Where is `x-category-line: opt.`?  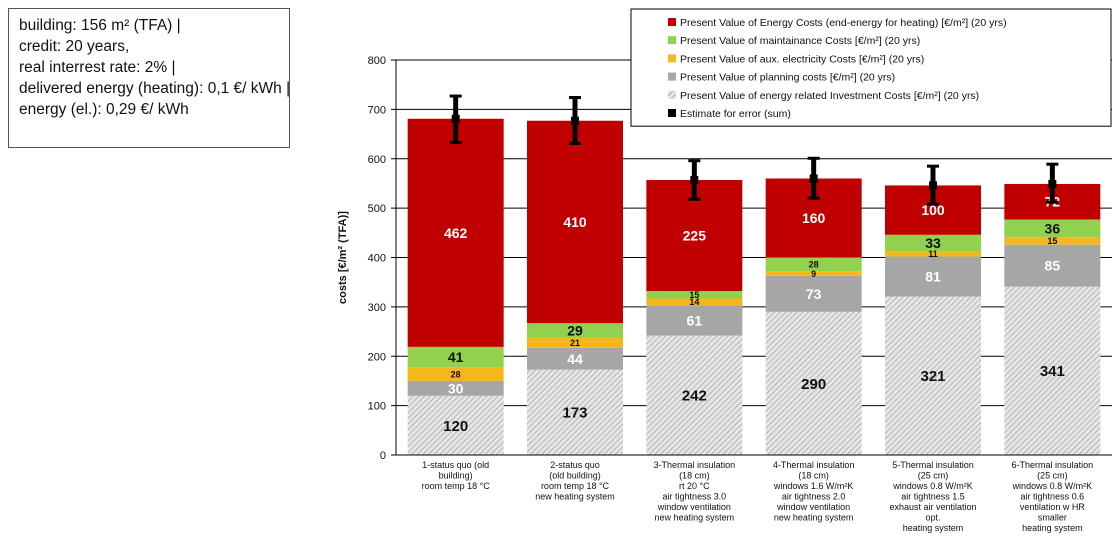 x-category-line: opt. is located at coordinates (932, 518).